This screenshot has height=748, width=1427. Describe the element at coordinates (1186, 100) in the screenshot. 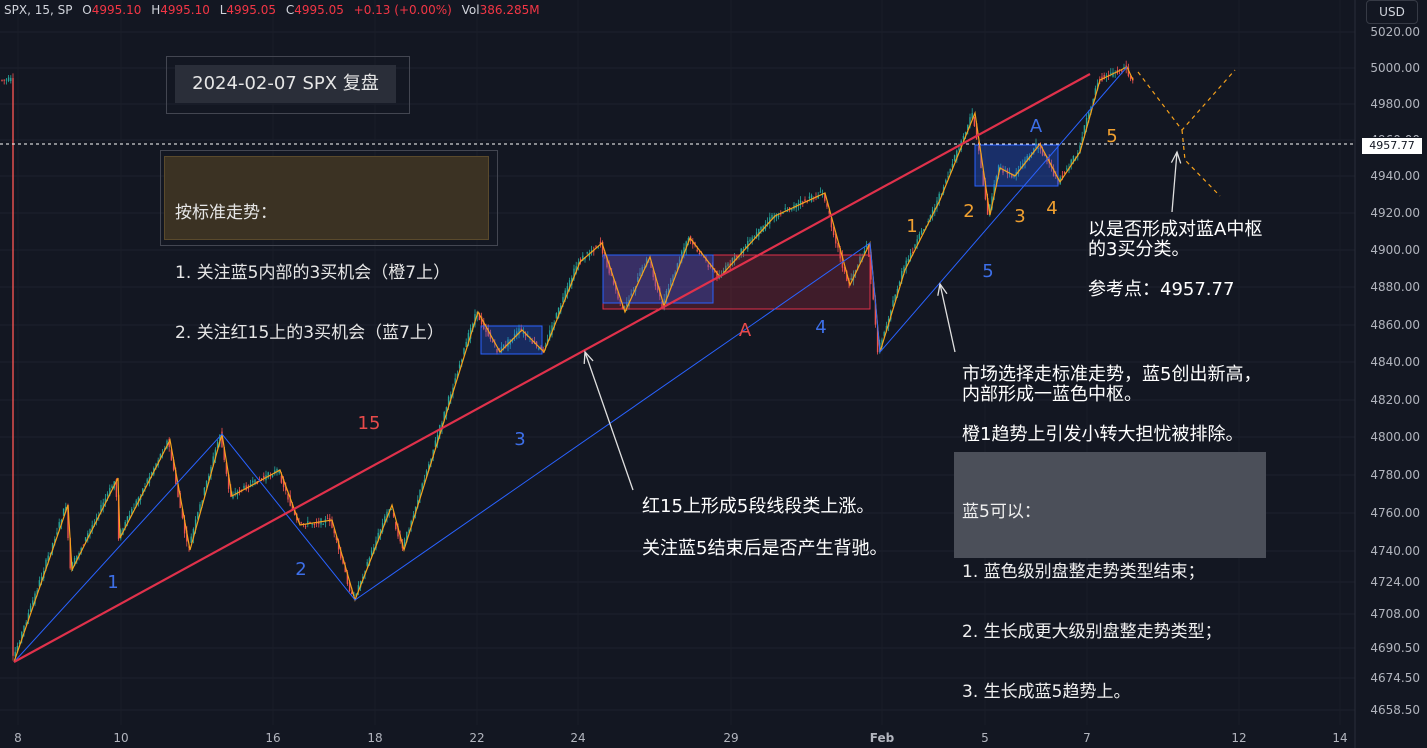

I see `projection-up-line` at that location.